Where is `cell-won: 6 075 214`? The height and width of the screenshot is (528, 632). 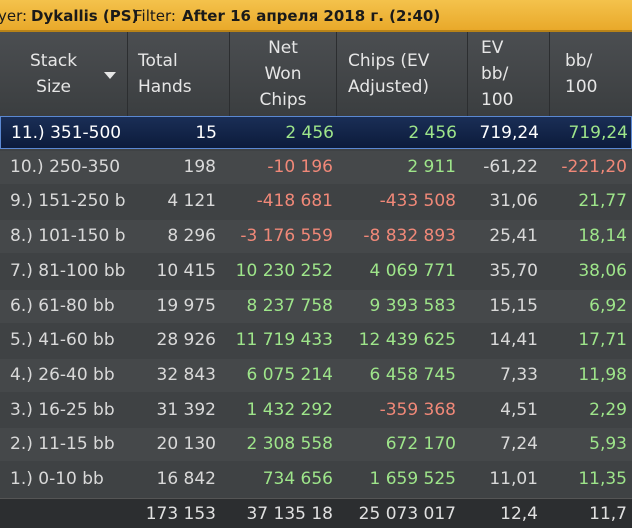 cell-won: 6 075 214 is located at coordinates (289, 374).